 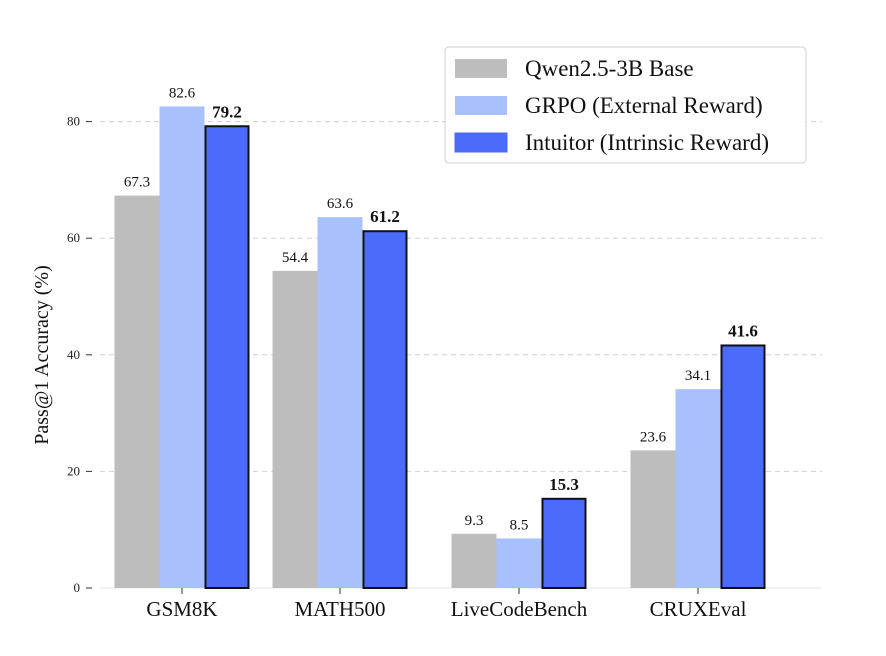 I want to click on data-label: 61.2, so click(x=385, y=216).